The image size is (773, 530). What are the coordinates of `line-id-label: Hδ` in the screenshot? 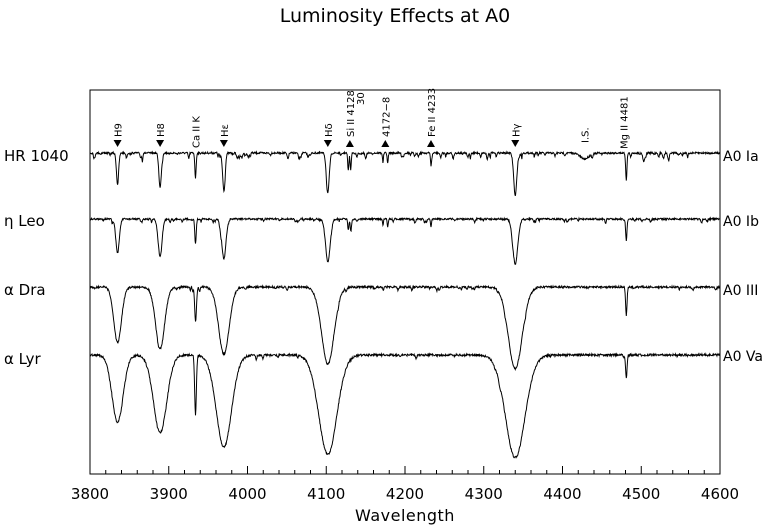 It's located at (329, 130).